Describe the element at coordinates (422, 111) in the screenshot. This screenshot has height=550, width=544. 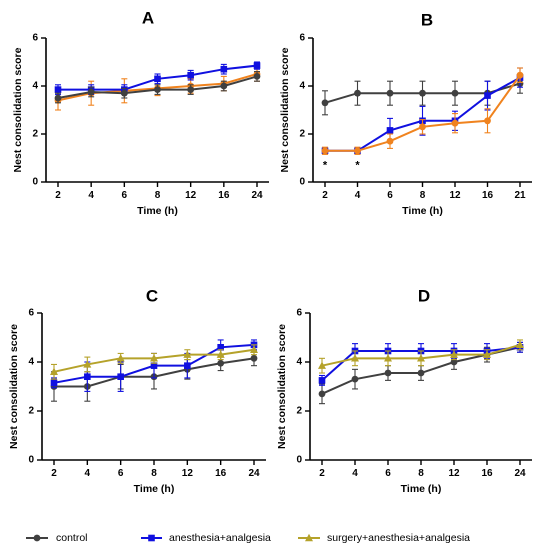
I see `series-surgery-anesthesia` at that location.